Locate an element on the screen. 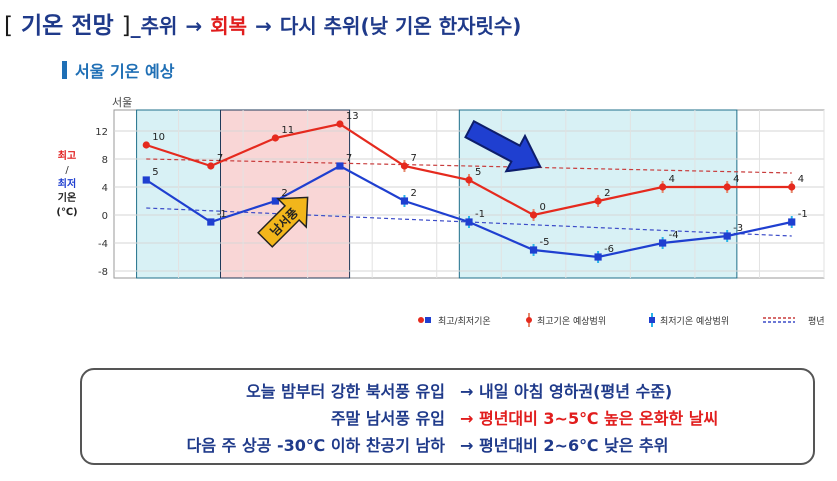 The height and width of the screenshot is (481, 837). callout-row-1-cause: 오늘 밤부터 강한 북서풍 유입 is located at coordinates (345, 391).